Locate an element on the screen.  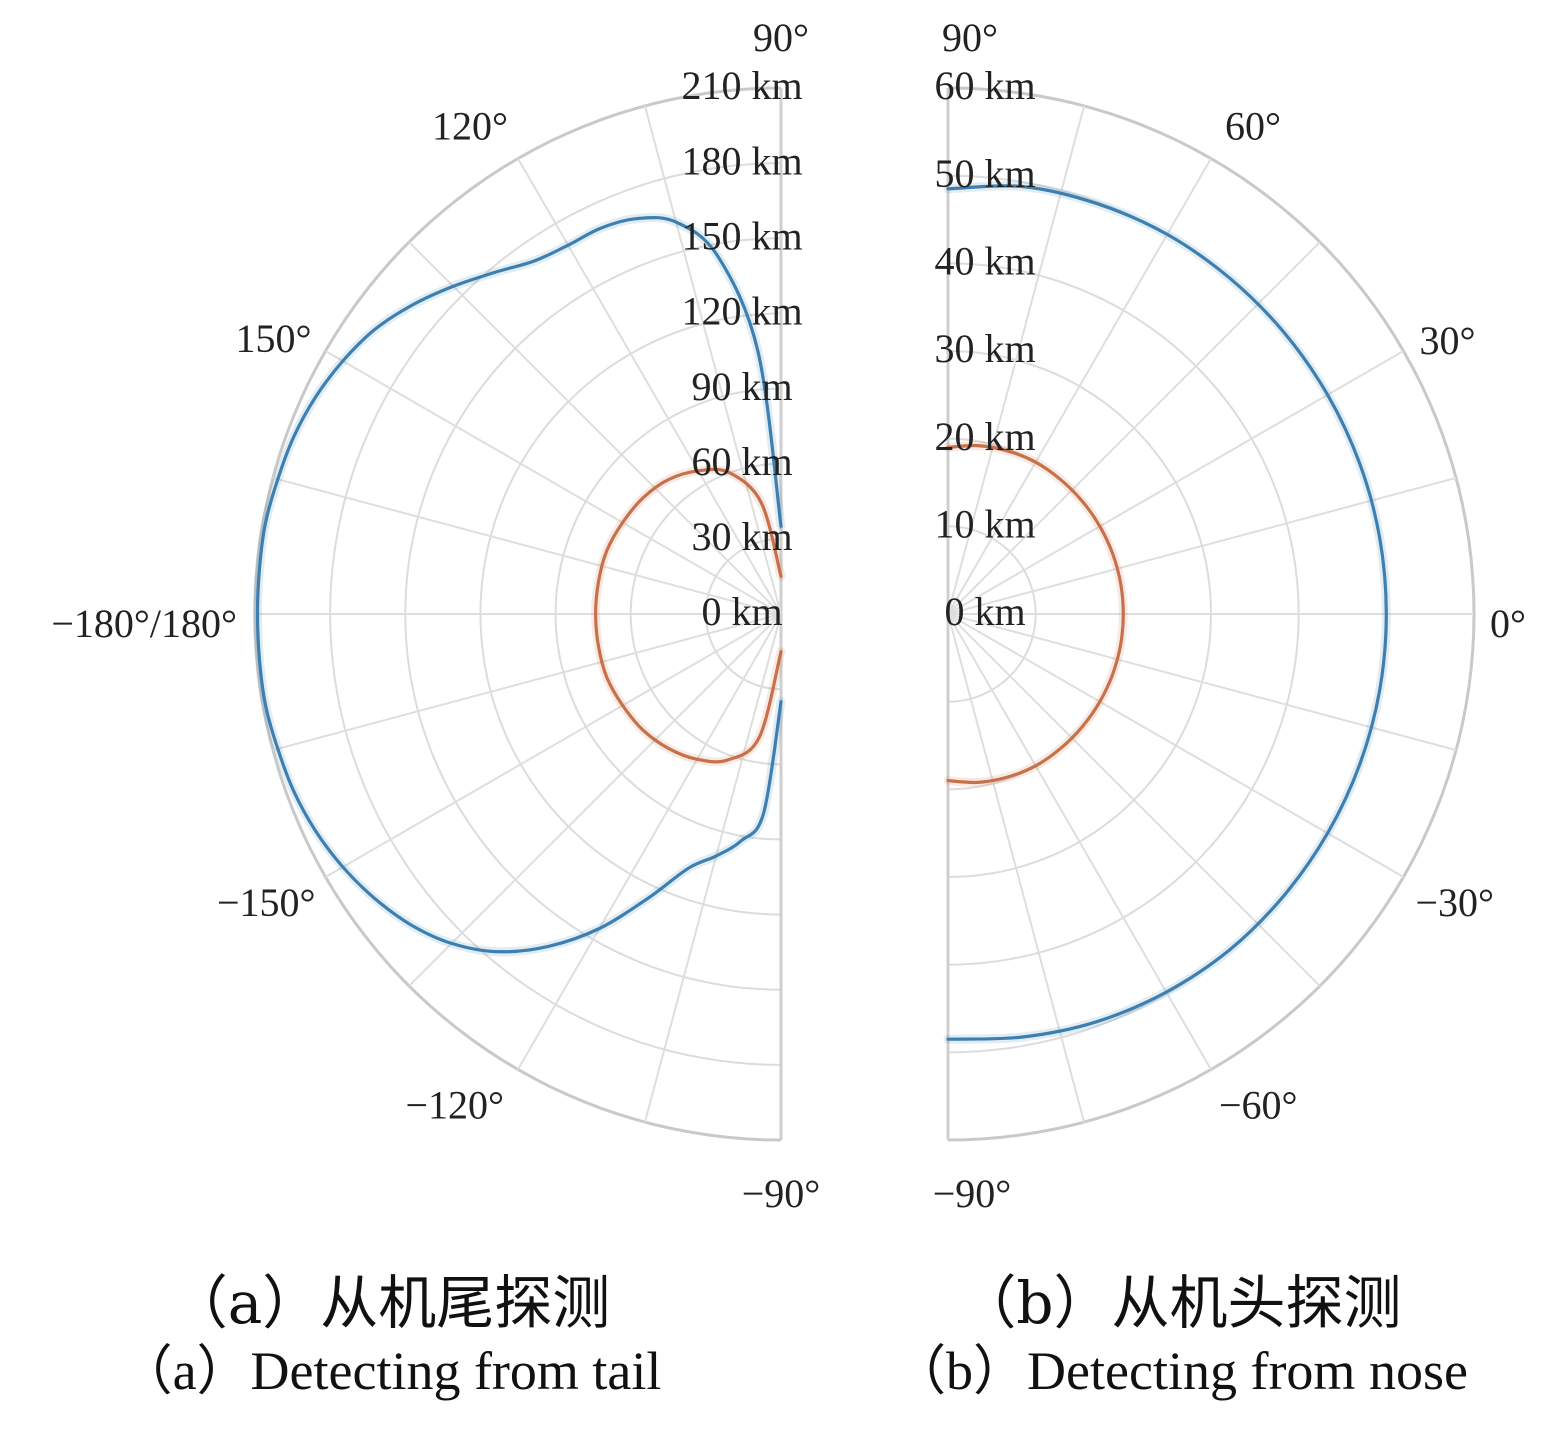
caption-b-chinese: （b）从机头探测 is located at coordinates (1180, 1303).